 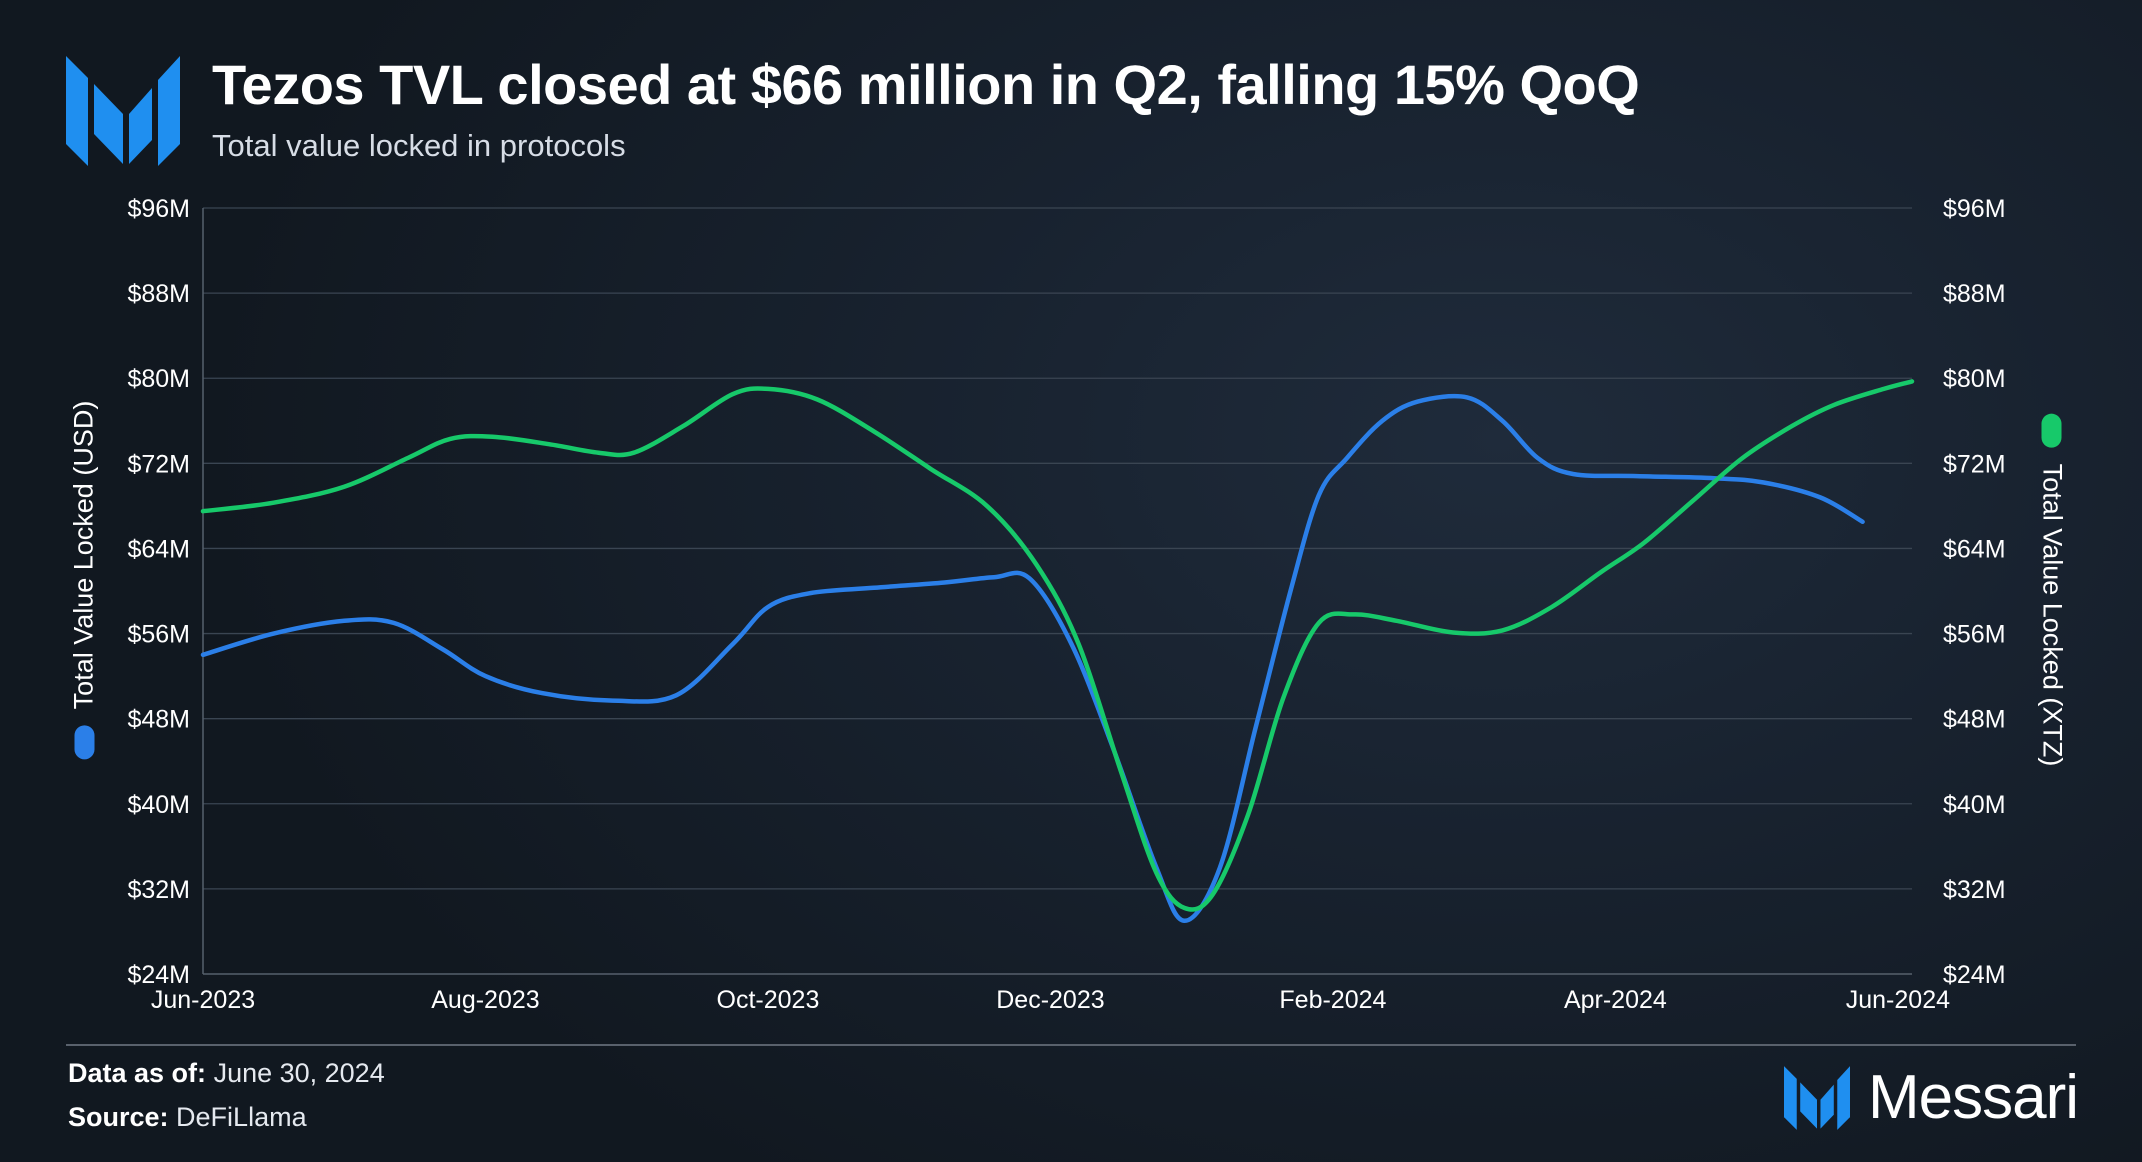 I want to click on data-as-of-label: Data as of:, so click(x=137, y=1073).